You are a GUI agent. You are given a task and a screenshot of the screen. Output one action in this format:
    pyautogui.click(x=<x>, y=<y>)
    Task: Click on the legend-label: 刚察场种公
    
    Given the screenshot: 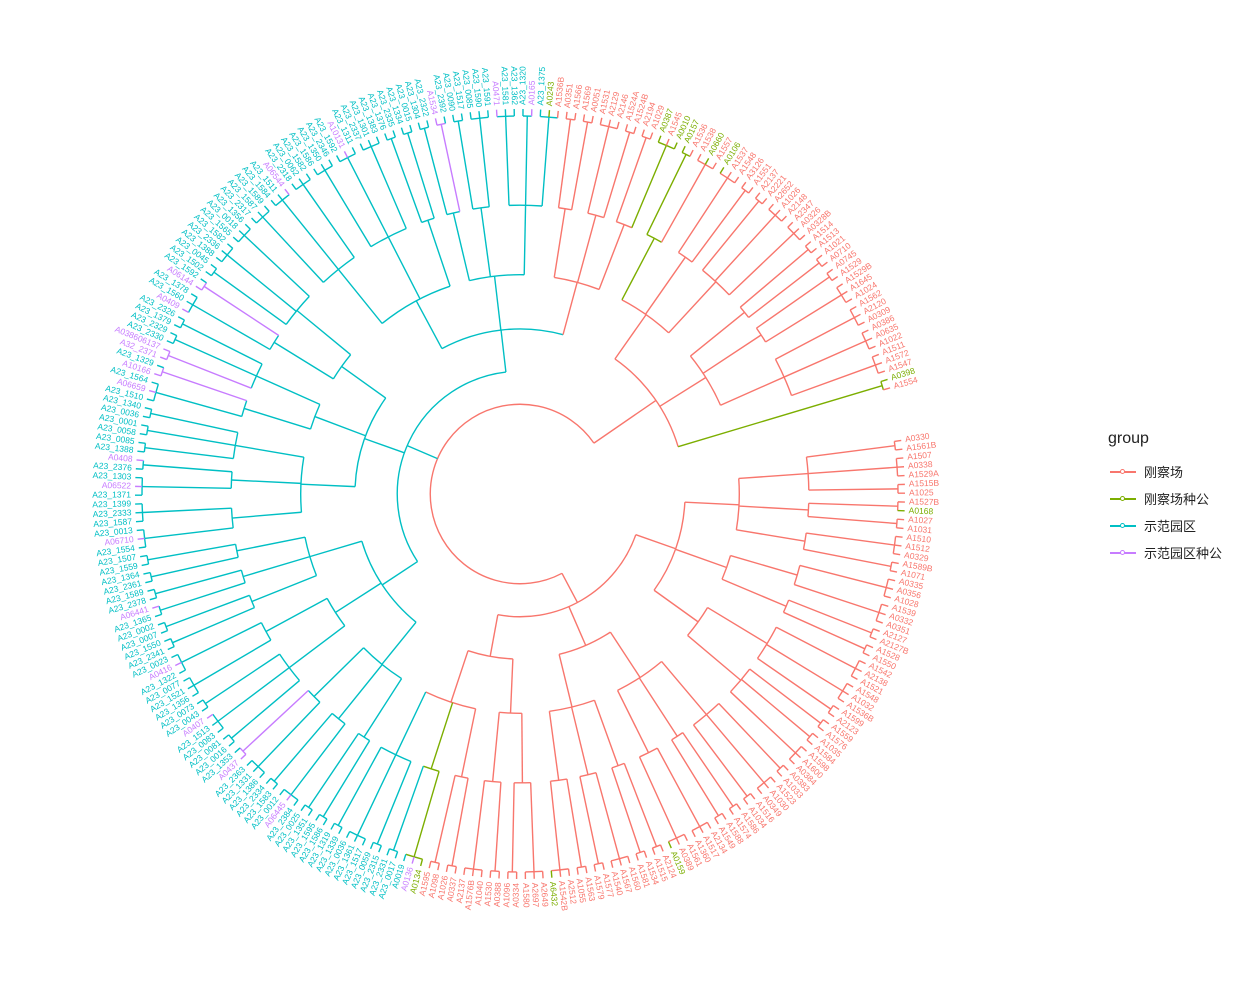 What is the action you would take?
    pyautogui.click(x=1177, y=500)
    